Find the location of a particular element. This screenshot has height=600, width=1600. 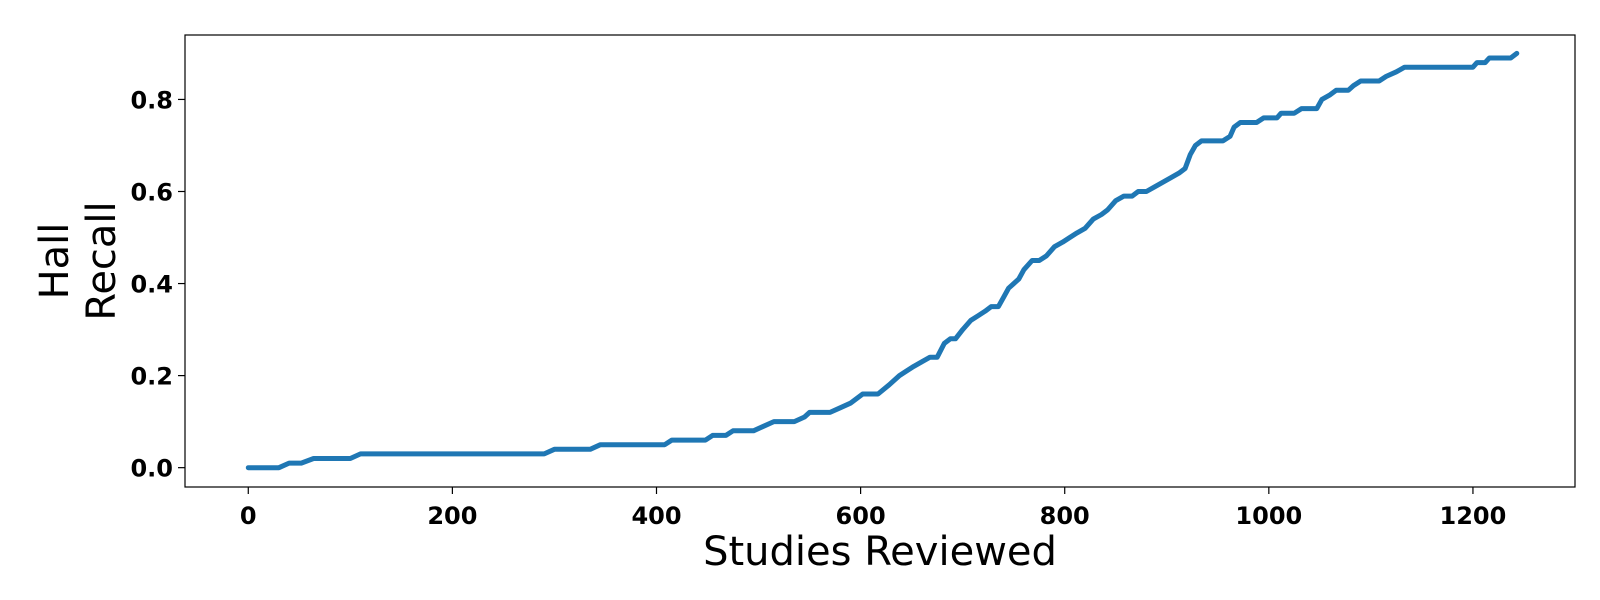

y-axis-title-line-2: Recall is located at coordinates (102, 260).